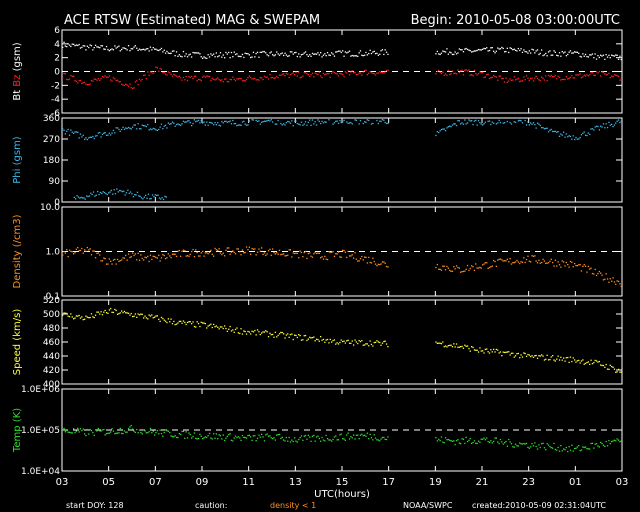 The image size is (640, 512). Describe the element at coordinates (388, 482) in the screenshot. I see `x-tick-label: 17` at that location.